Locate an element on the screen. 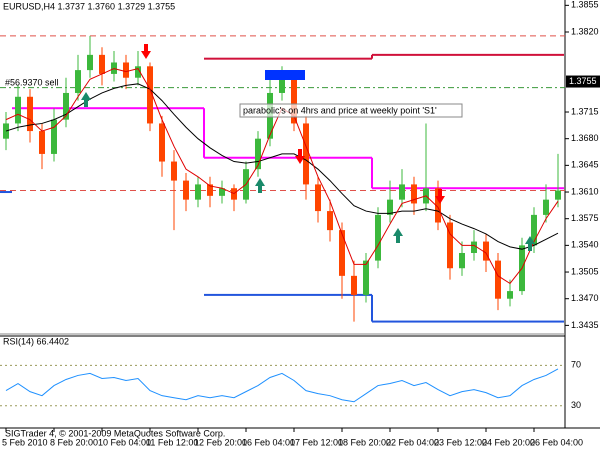 The width and height of the screenshot is (600, 451). rsi-title: RSI(14) 66.4402 is located at coordinates (36, 341).